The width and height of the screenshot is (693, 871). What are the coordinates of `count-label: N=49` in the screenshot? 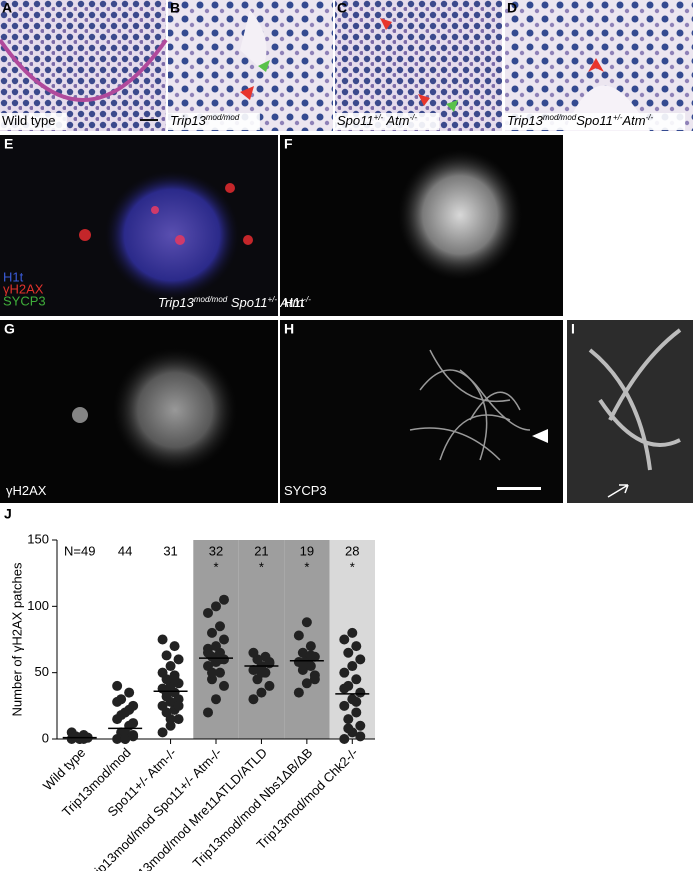 It's located at (79, 550).